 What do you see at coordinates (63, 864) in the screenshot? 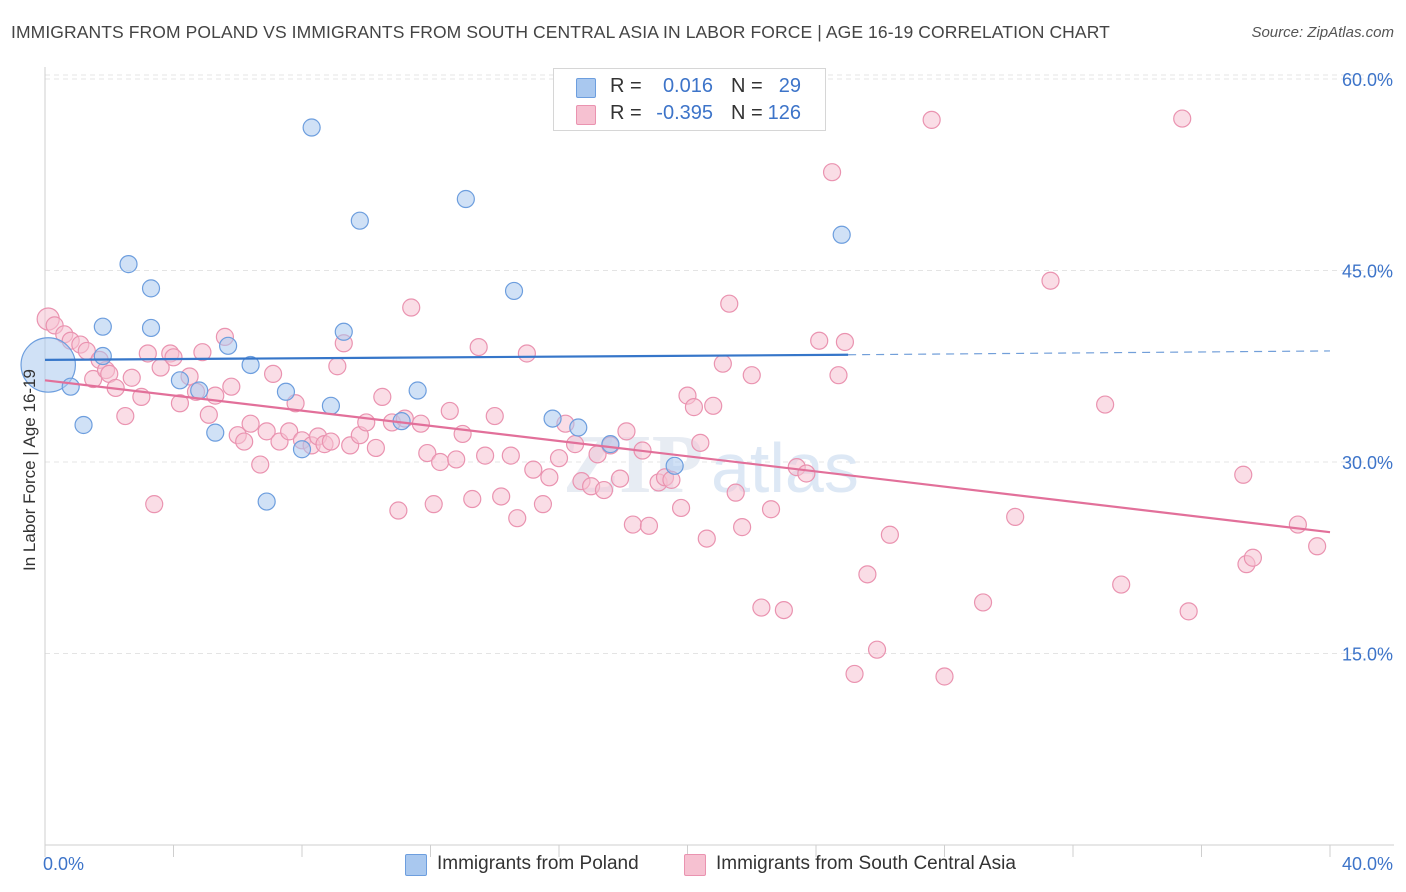
I see `x-tick-label: 0.0%` at bounding box center [63, 864].